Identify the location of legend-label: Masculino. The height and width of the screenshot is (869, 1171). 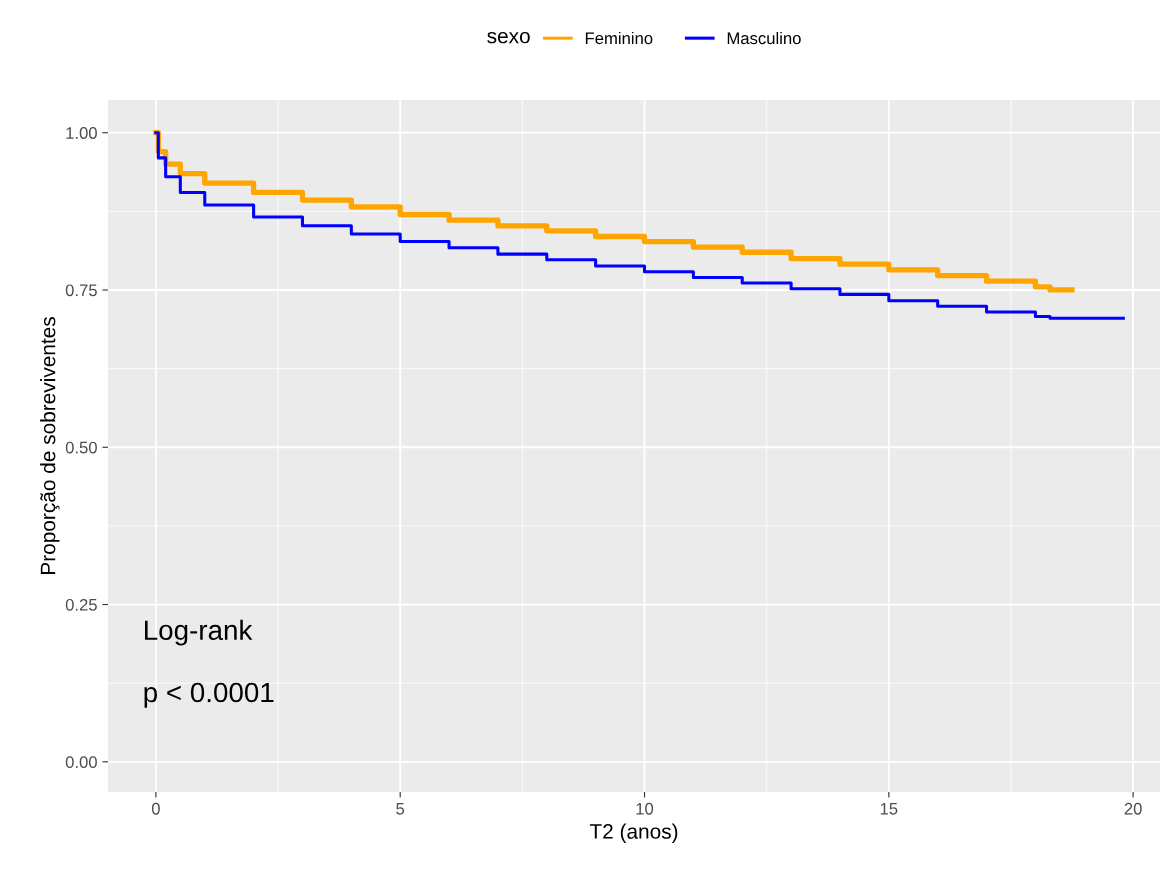
(764, 38).